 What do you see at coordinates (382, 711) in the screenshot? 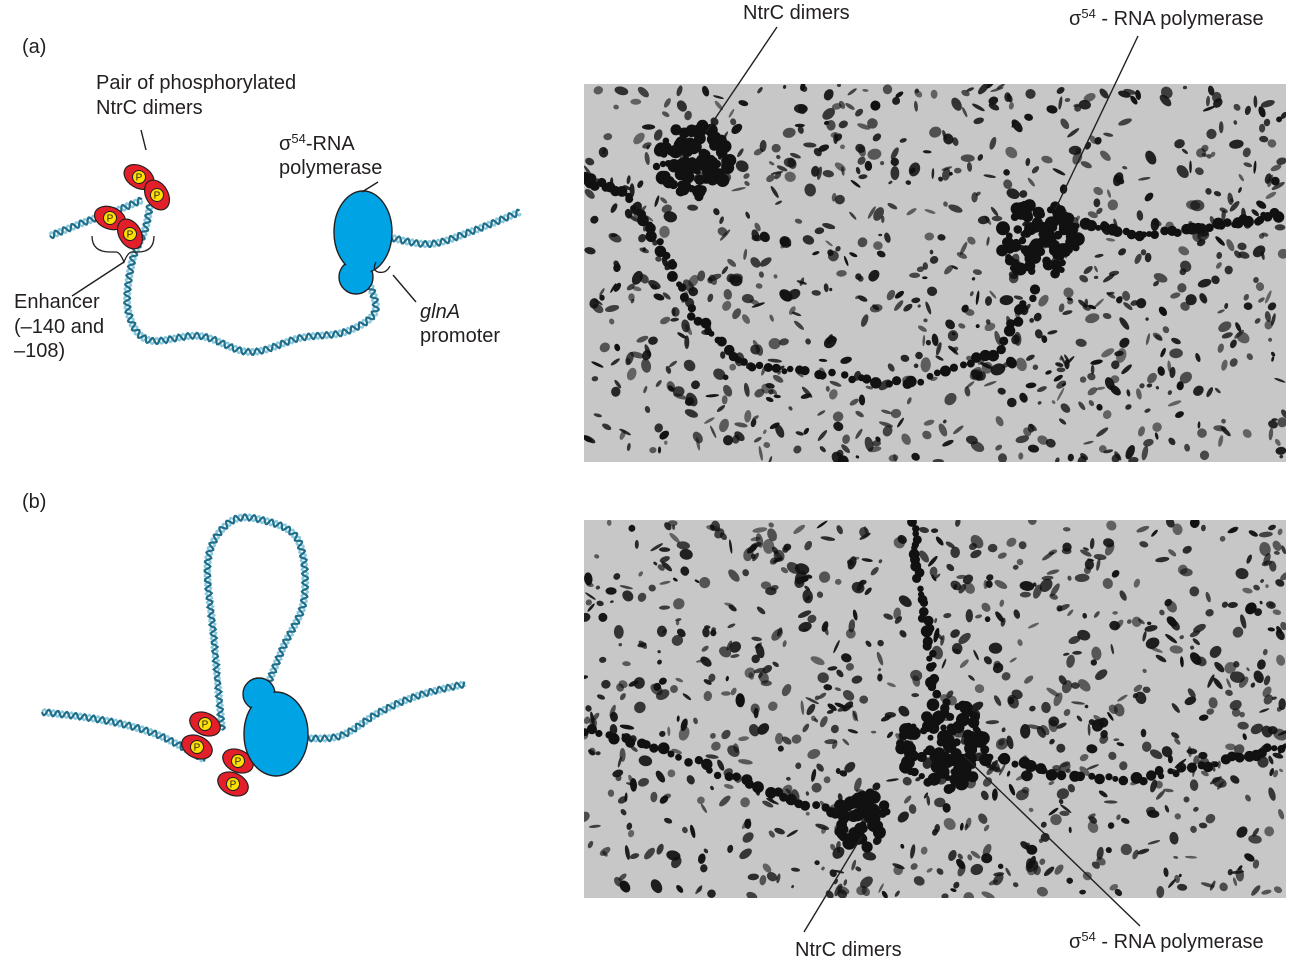
I see `dna-right-arm-b` at bounding box center [382, 711].